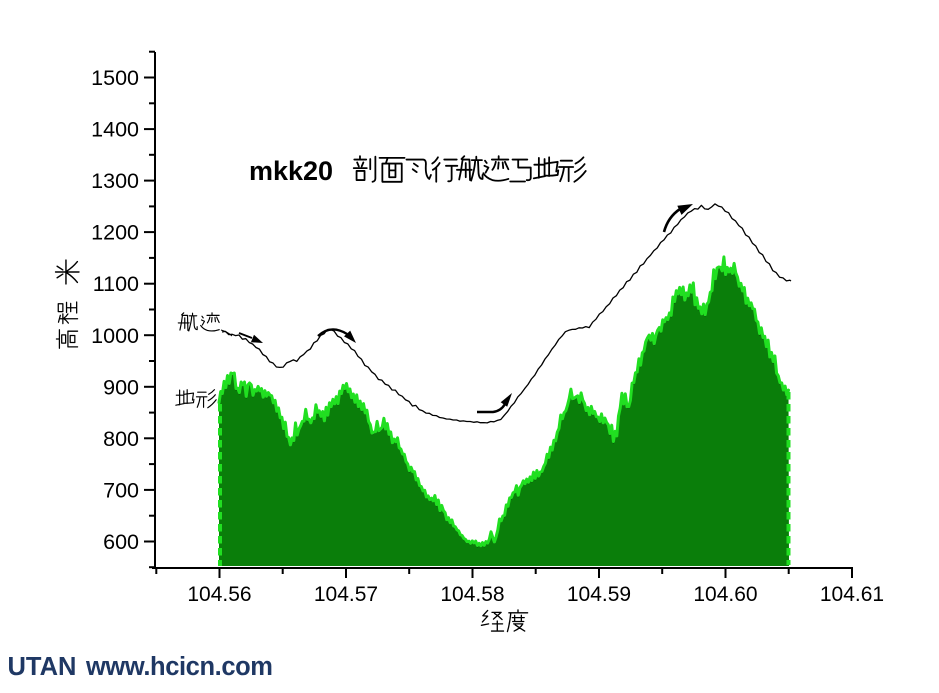 This screenshot has height=693, width=939. I want to click on svg-text: 1400, so click(115, 130).